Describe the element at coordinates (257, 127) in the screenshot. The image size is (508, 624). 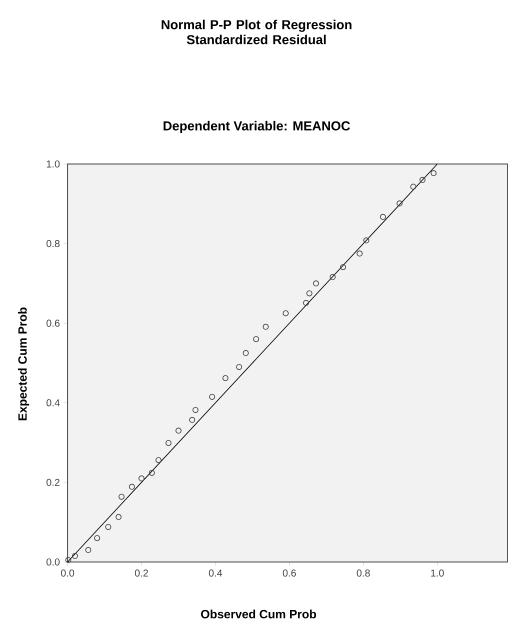
I see `chart-subtitle: Dependent Variable: MEANOC` at that location.